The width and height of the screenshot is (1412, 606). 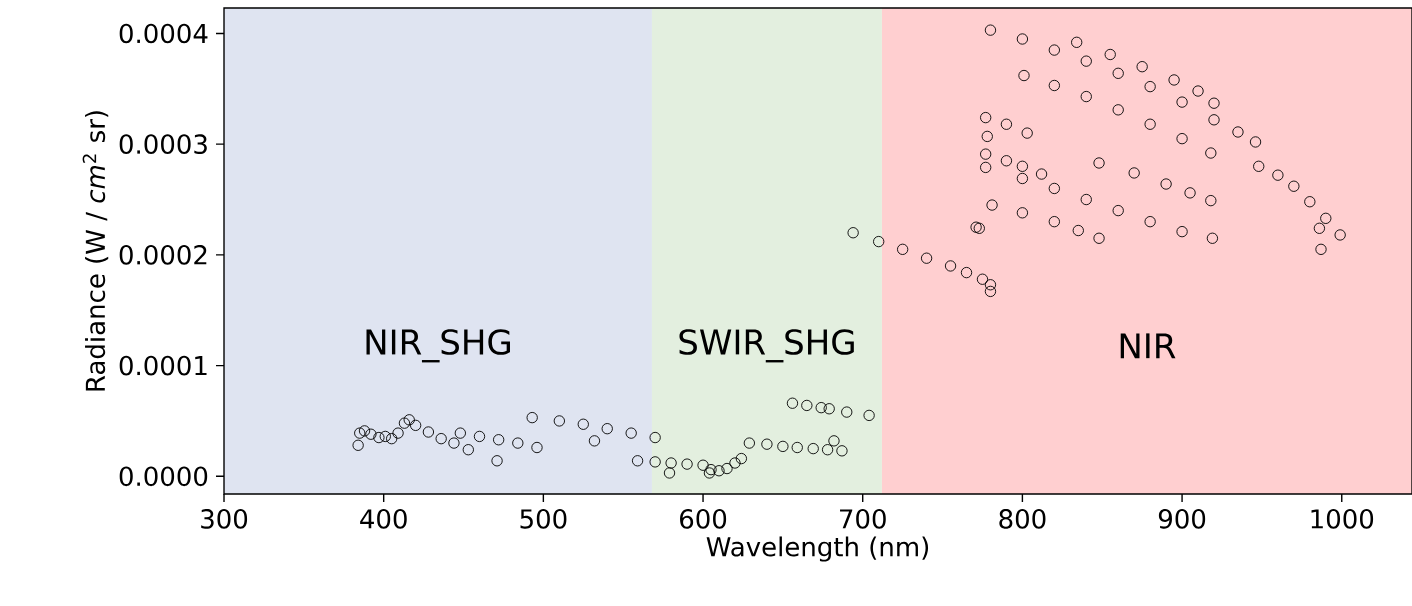 I want to click on y-tick-label: 0.0003, so click(x=163, y=144).